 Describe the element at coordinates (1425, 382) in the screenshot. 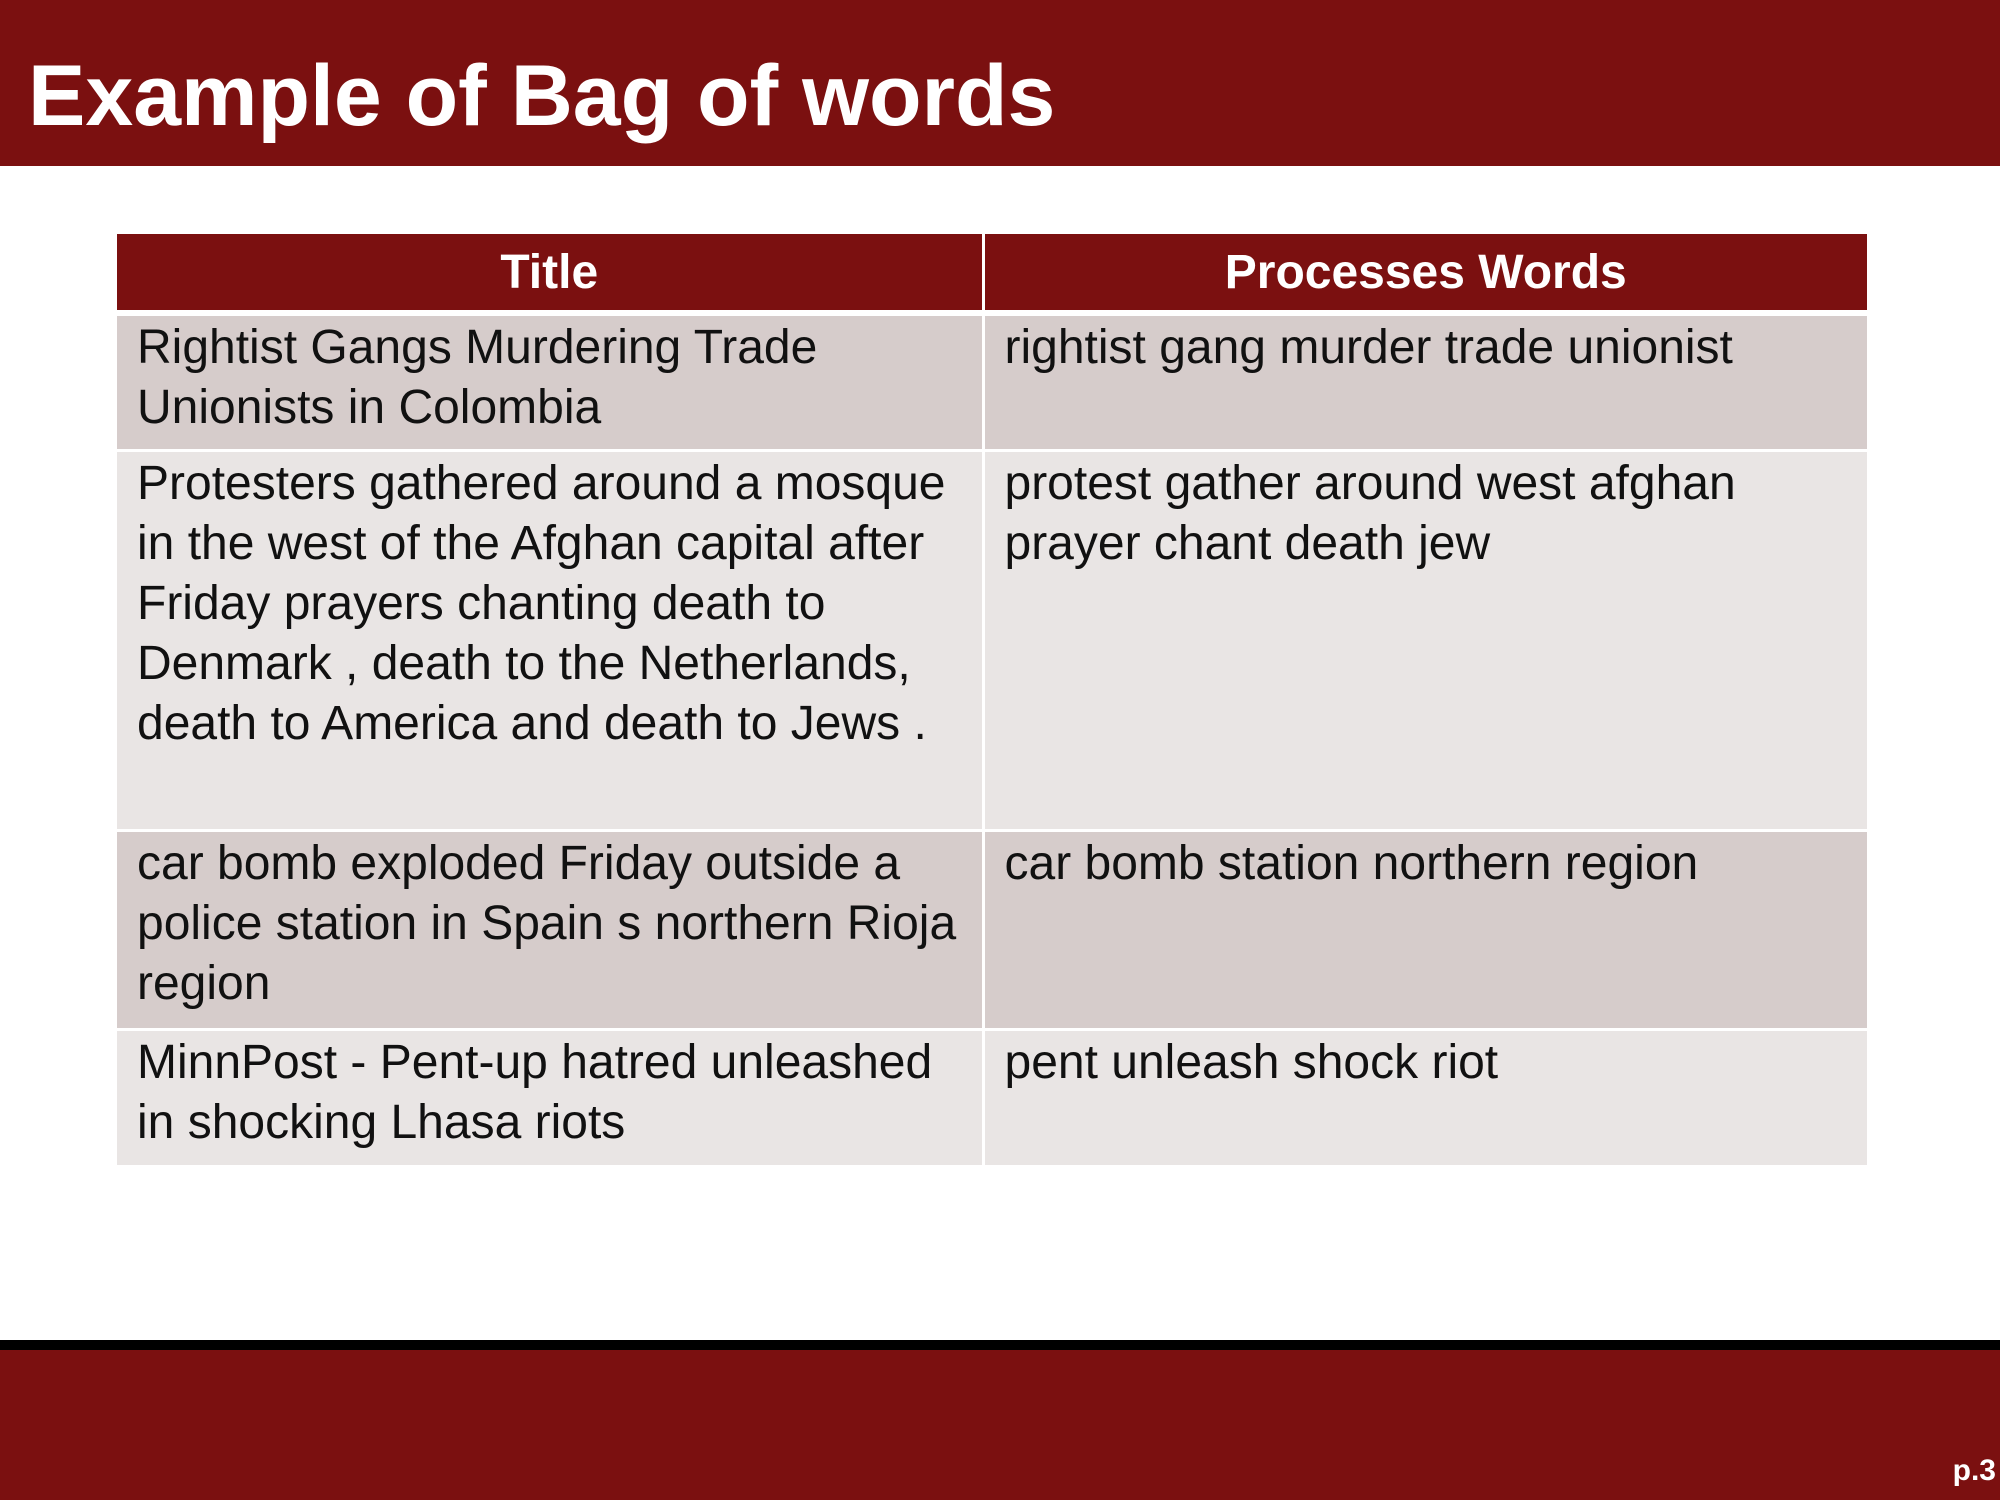

I see `processed-words-cell: rightist gang murder trade unionist` at that location.